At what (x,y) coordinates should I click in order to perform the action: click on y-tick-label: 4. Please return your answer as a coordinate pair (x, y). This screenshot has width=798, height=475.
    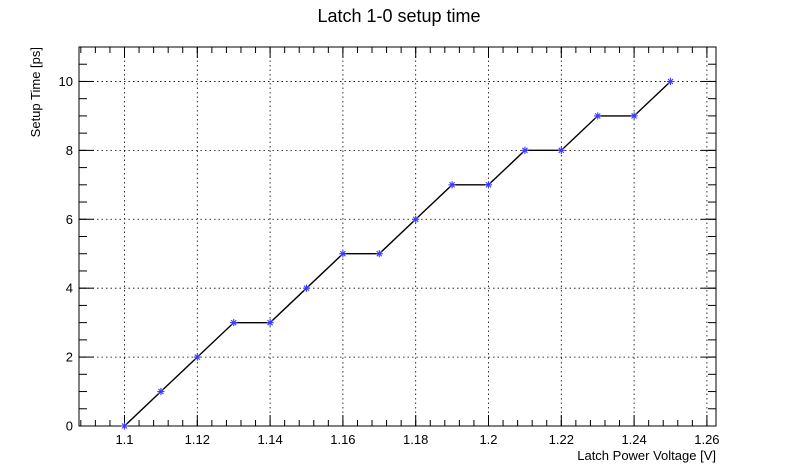
    Looking at the image, I should click on (69, 288).